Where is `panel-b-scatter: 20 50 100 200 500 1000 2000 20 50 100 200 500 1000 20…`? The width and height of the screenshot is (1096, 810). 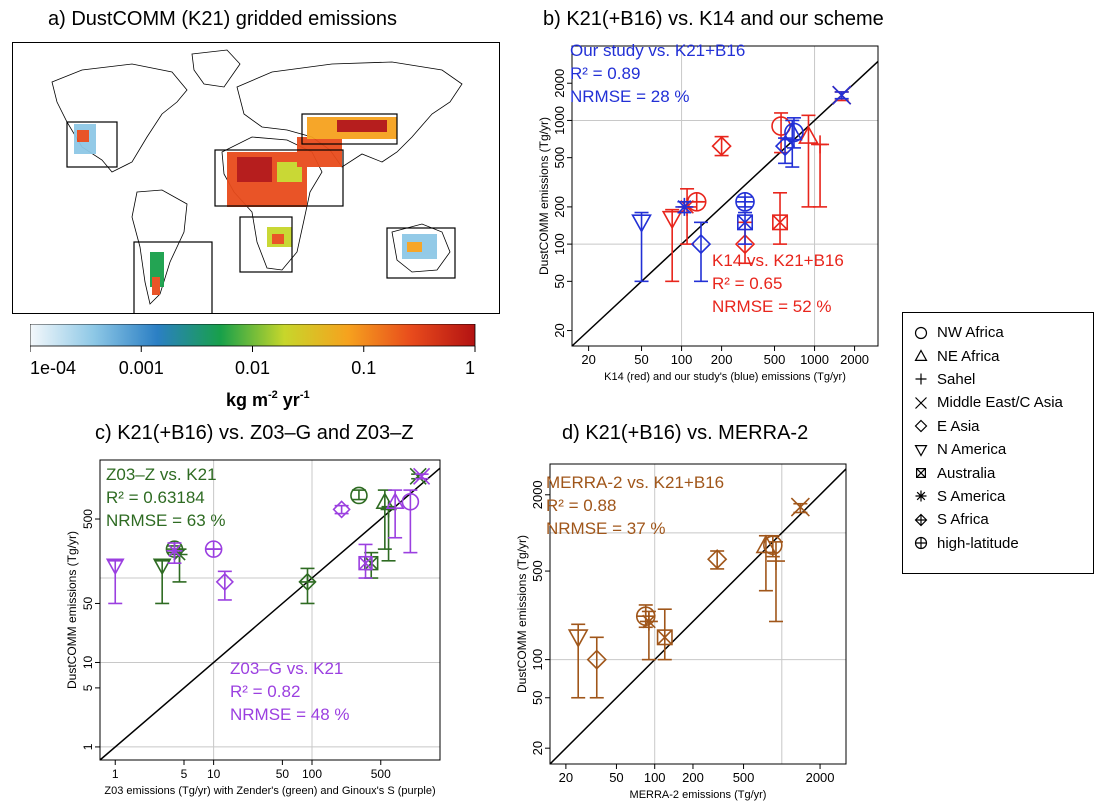
panel-b-scatter: 20 50 100 200 500 1000 2000 20 50 100 200 500 1000 20… is located at coordinates (708, 212).